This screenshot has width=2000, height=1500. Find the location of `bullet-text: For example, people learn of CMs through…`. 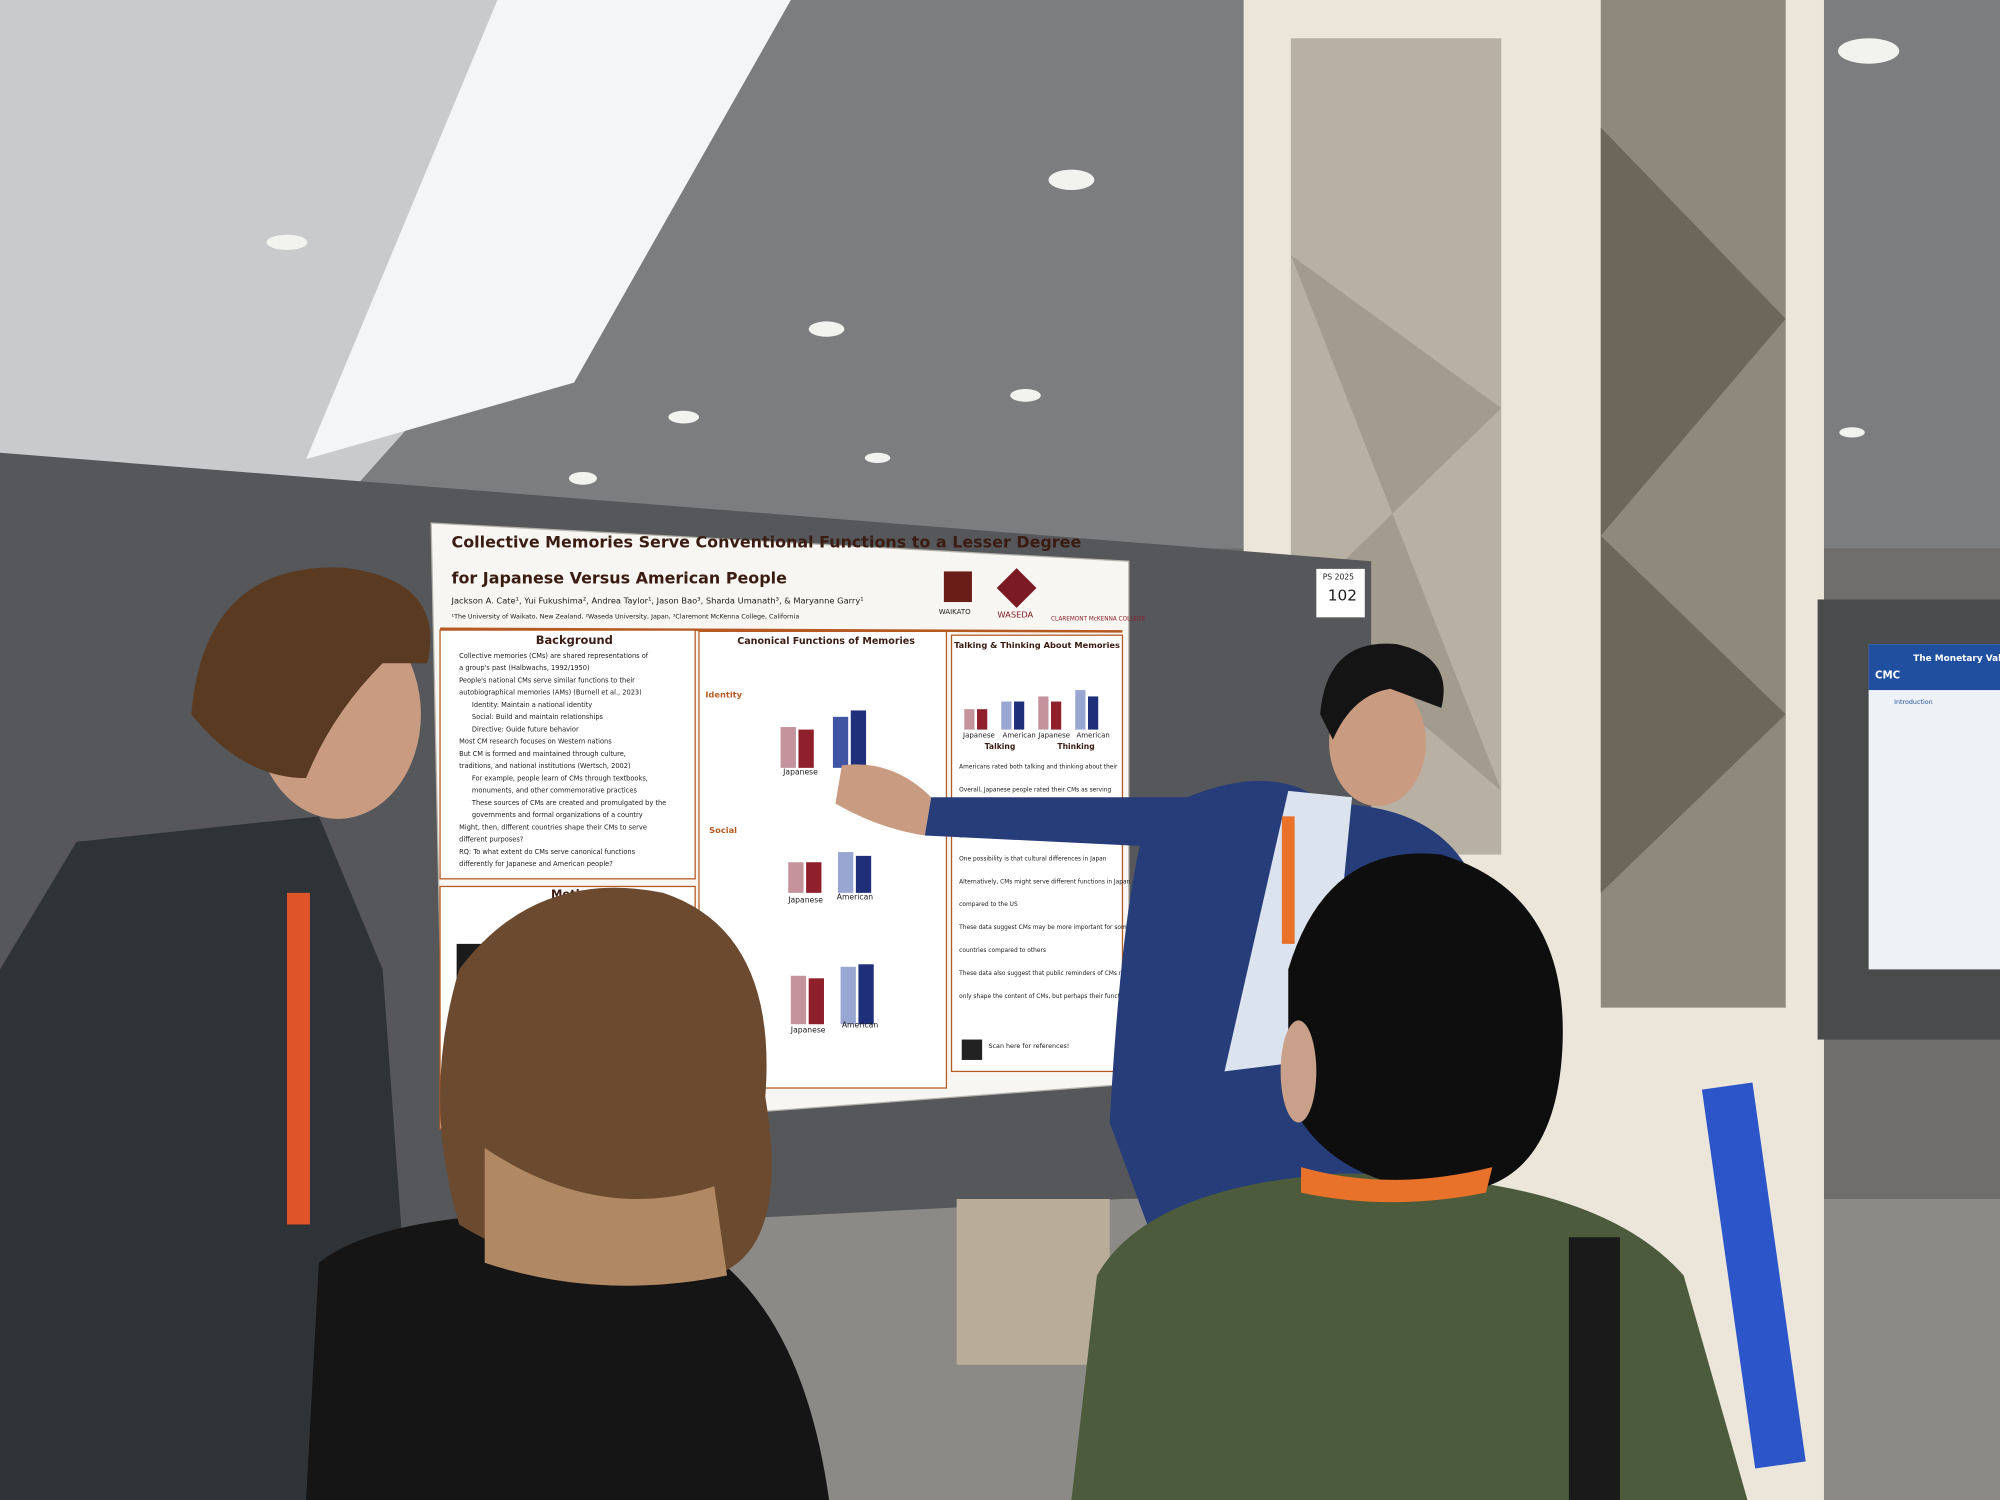

bullet-text: For example, people learn of CMs through… is located at coordinates (560, 778).